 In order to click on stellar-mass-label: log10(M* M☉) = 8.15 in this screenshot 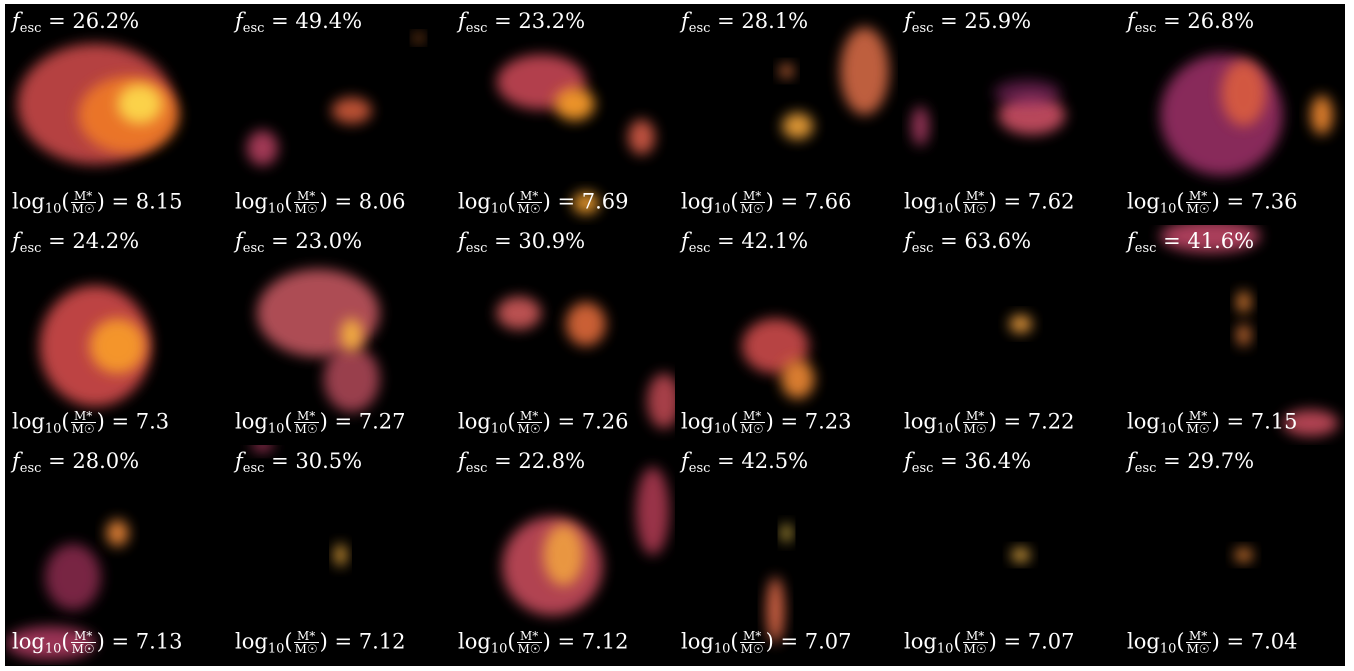, I will do `click(97, 202)`.